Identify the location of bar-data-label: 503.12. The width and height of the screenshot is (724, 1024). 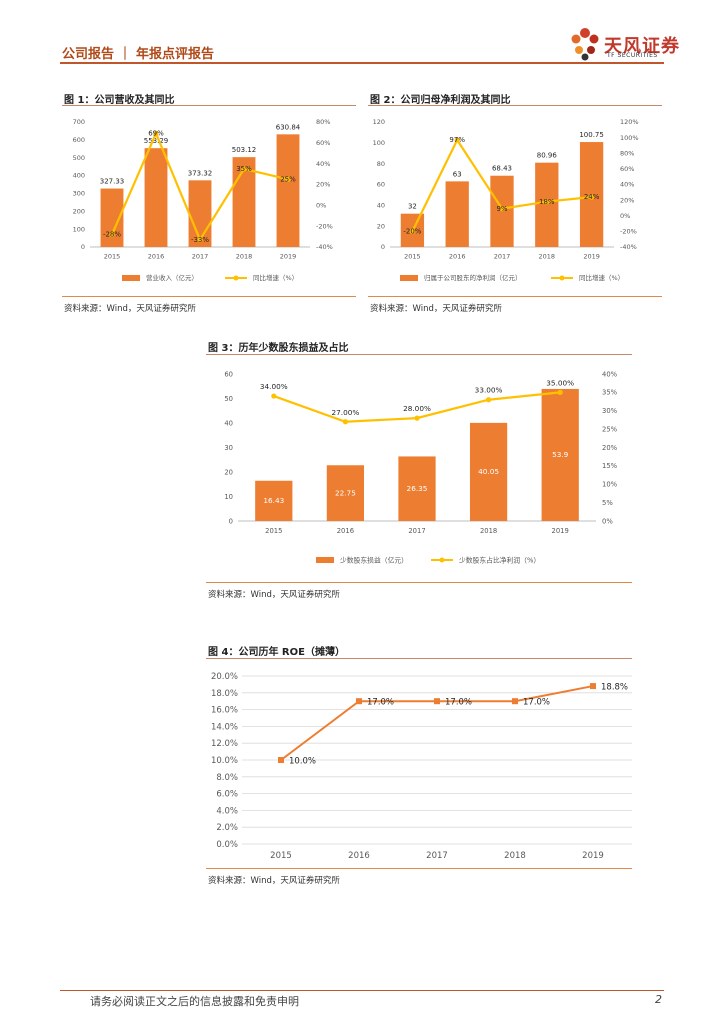
(244, 150).